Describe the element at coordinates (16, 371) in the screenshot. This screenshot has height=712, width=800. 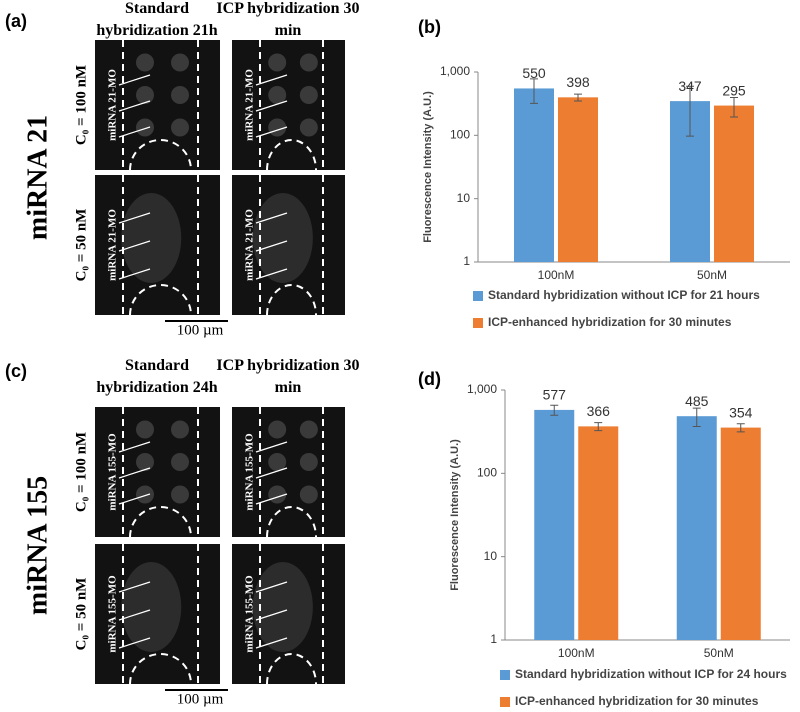
I see `panel-label: (c)` at that location.